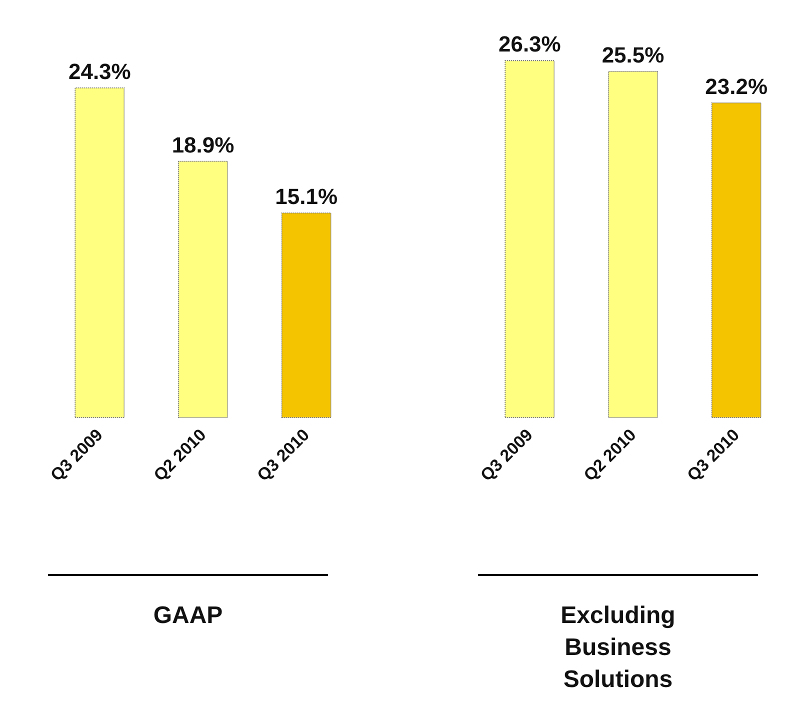 The height and width of the screenshot is (705, 796). What do you see at coordinates (529, 44) in the screenshot?
I see `data-label: 26.3%` at bounding box center [529, 44].